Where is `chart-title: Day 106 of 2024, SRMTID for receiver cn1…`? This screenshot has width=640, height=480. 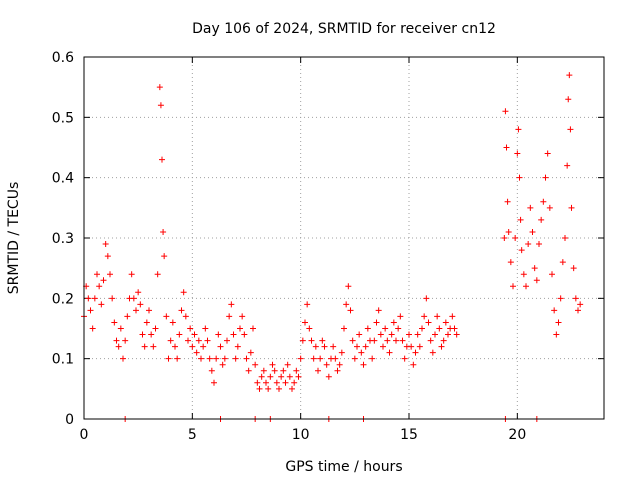 chart-title: Day 106 of 2024, SRMTID for receiver cn1… is located at coordinates (344, 29).